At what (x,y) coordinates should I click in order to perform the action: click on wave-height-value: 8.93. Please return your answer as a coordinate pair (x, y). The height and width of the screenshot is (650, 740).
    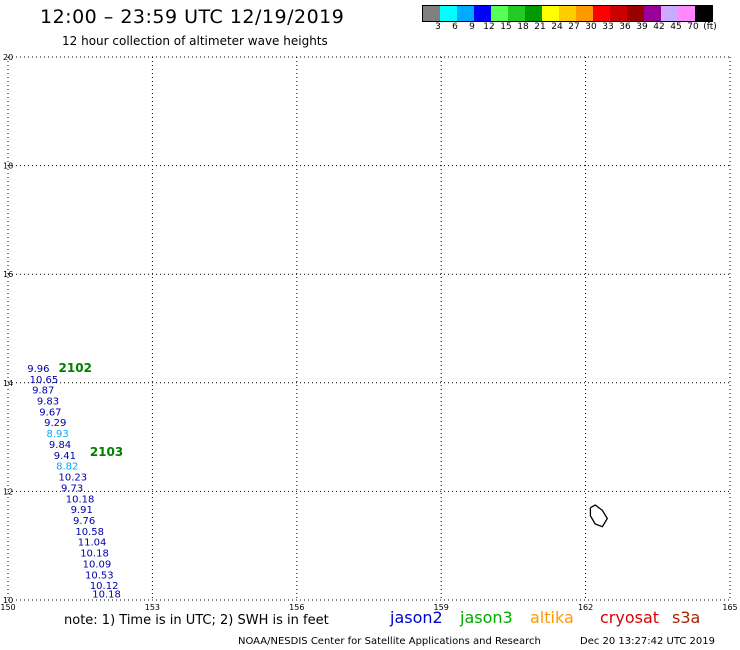
    Looking at the image, I should click on (58, 434).